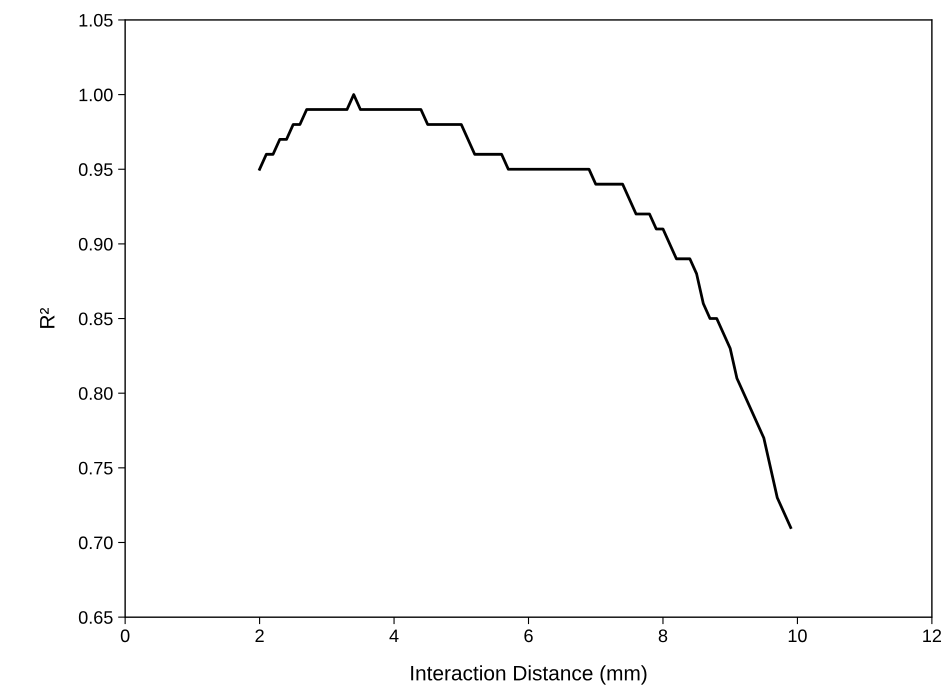 The height and width of the screenshot is (688, 948). What do you see at coordinates (96, 20) in the screenshot?
I see `y-tick-label: 1.05` at bounding box center [96, 20].